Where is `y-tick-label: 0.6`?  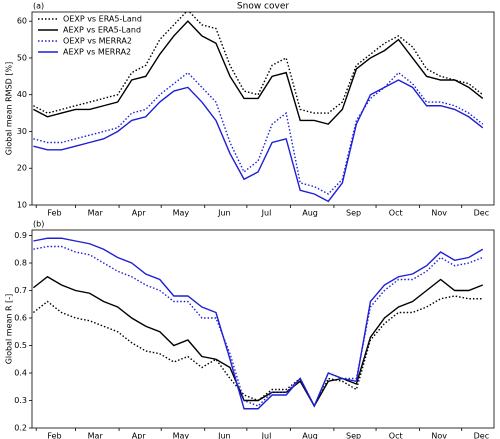
y-tick-label: 0.6 is located at coordinates (20, 318).